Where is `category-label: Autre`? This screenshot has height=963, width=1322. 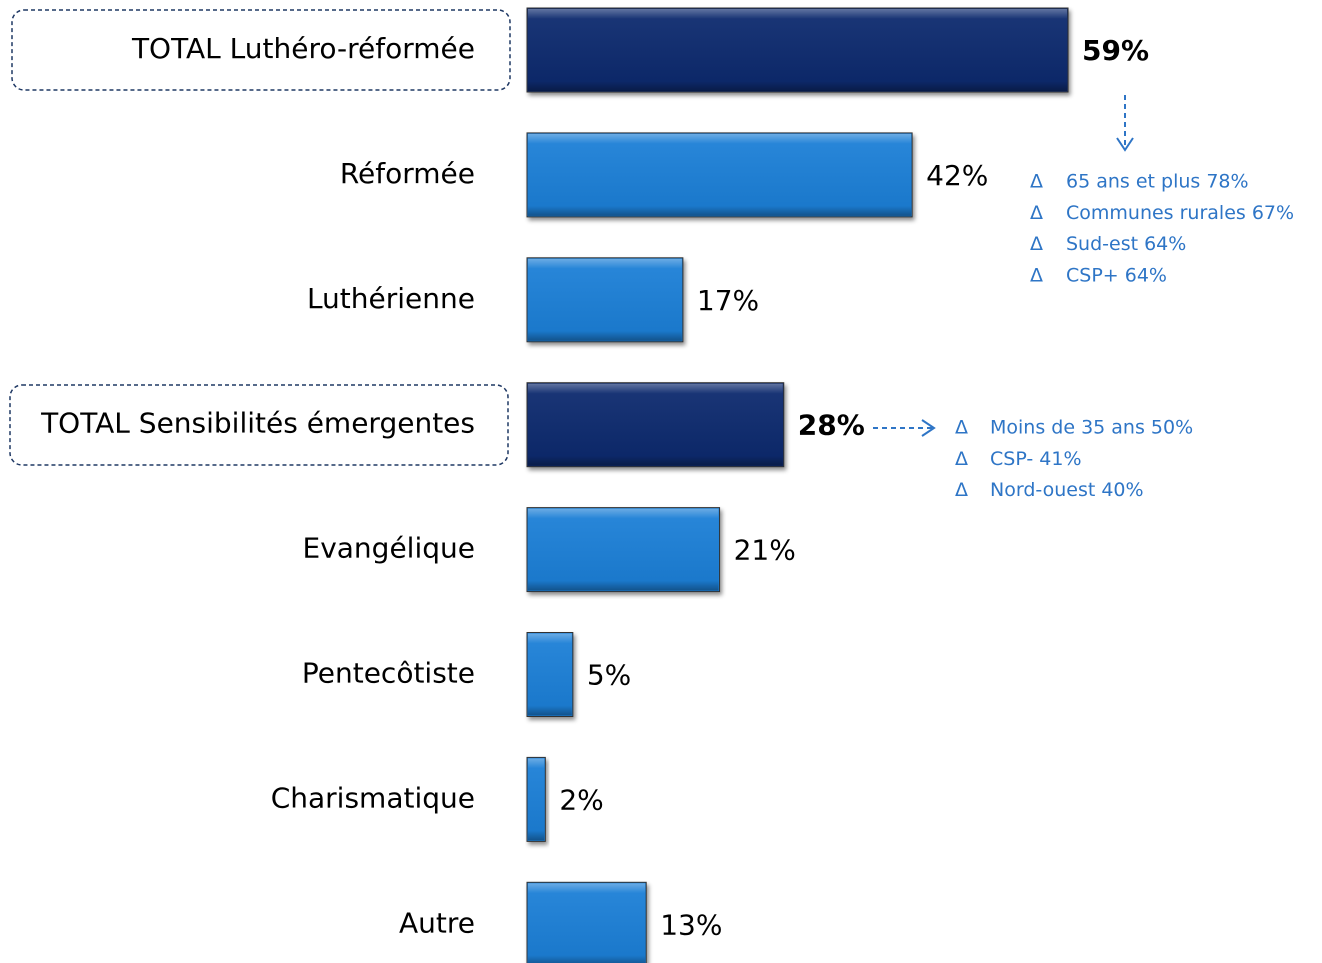 category-label: Autre is located at coordinates (437, 922).